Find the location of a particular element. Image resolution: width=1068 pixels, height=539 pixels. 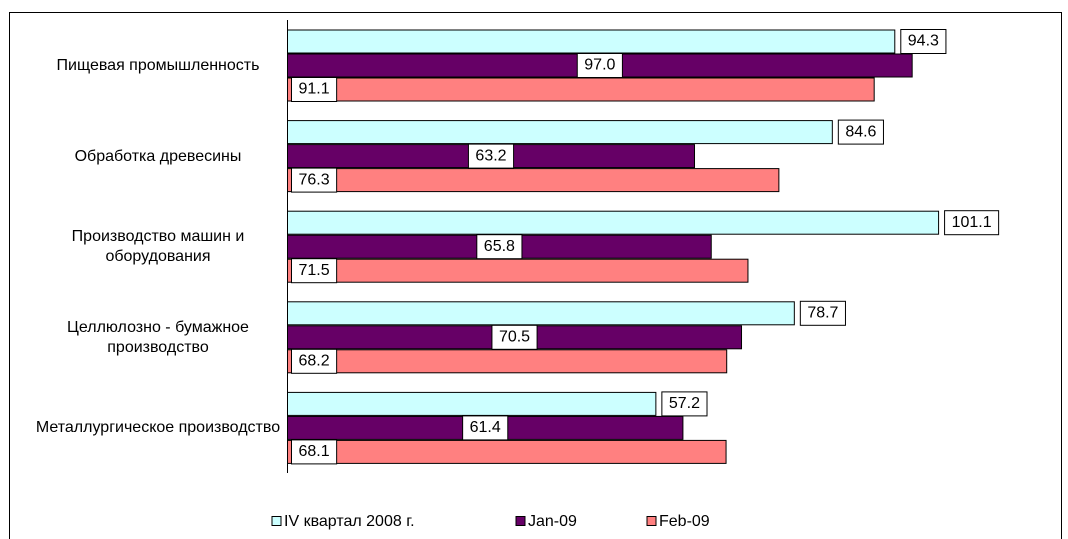

value-label: 78.7 is located at coordinates (822, 313).